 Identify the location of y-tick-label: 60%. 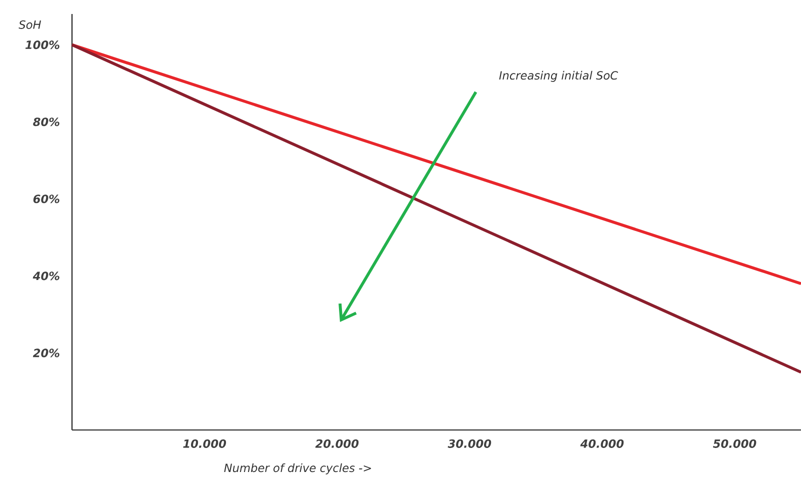
(46, 199).